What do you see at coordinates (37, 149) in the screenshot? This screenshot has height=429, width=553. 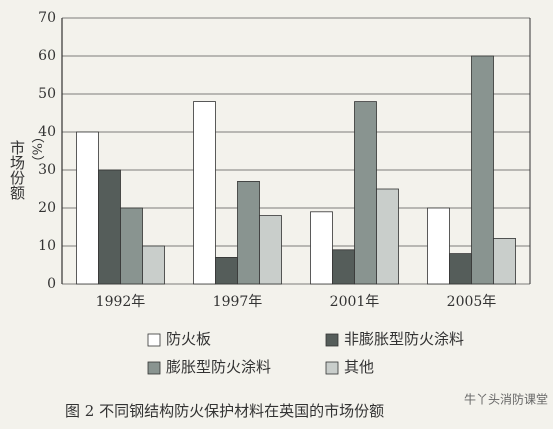 I see `y-axis-unit: （%）` at bounding box center [37, 149].